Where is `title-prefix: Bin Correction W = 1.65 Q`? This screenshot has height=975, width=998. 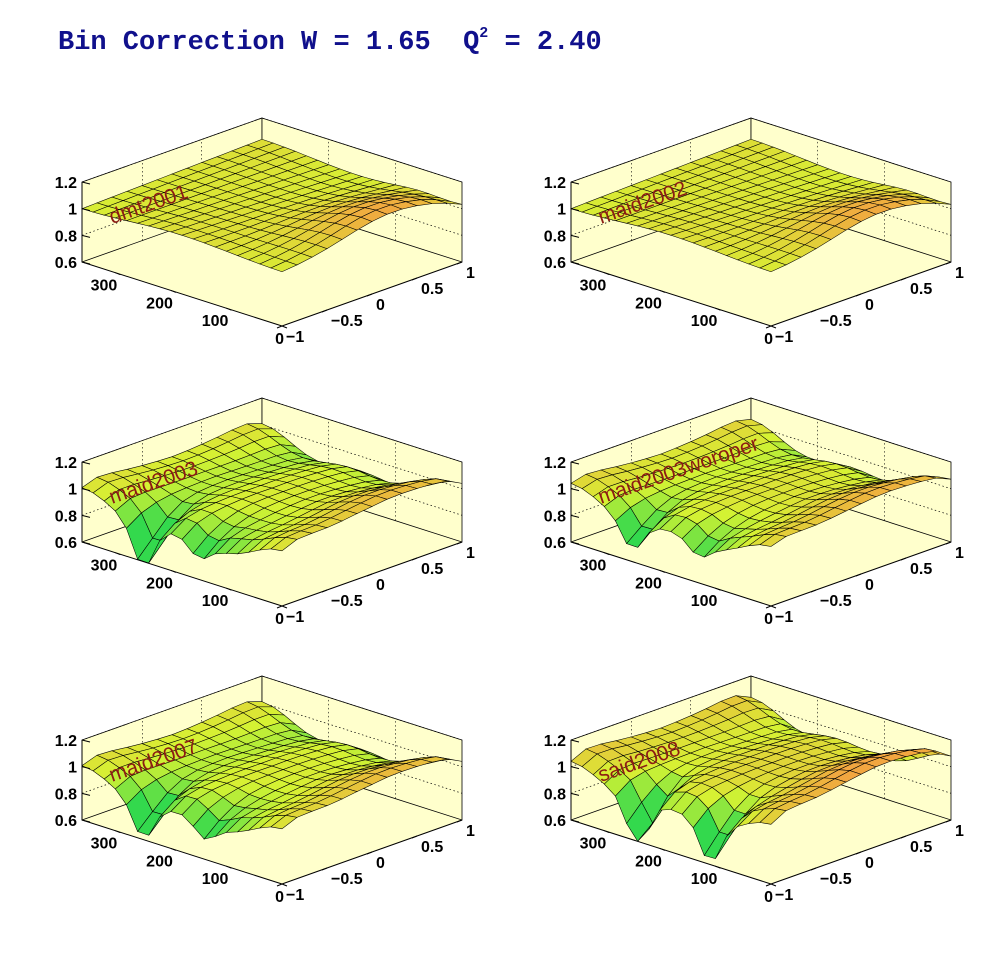
title-prefix: Bin Correction W = 1.65 Q is located at coordinates (269, 43).